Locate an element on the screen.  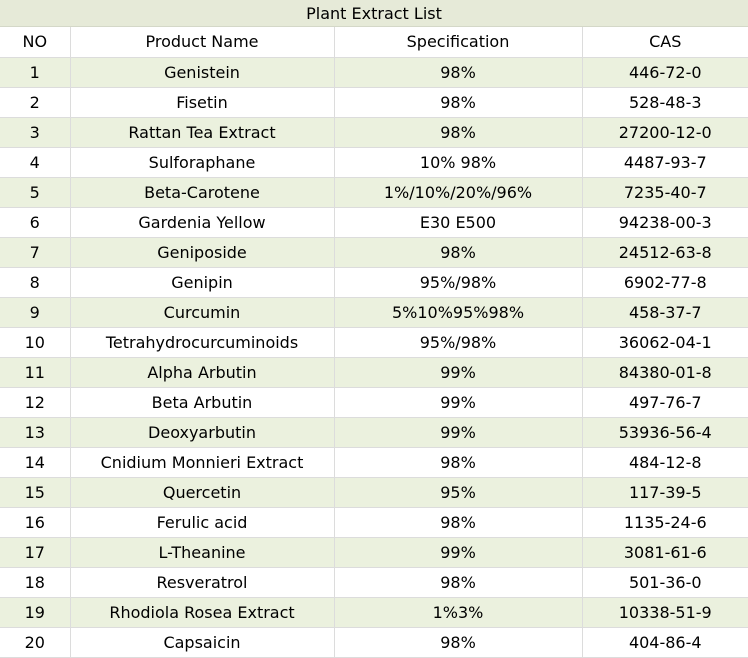
cell-no: 5 is located at coordinates (35, 192).